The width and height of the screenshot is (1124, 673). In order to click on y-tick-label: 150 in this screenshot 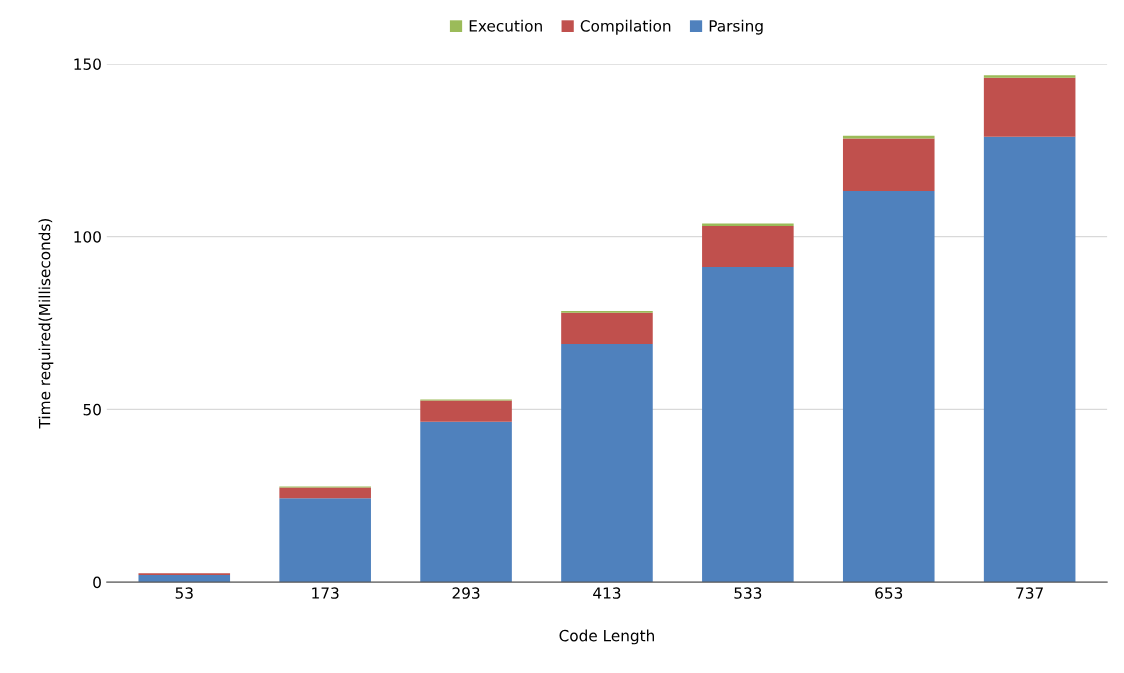, I will do `click(87, 64)`.